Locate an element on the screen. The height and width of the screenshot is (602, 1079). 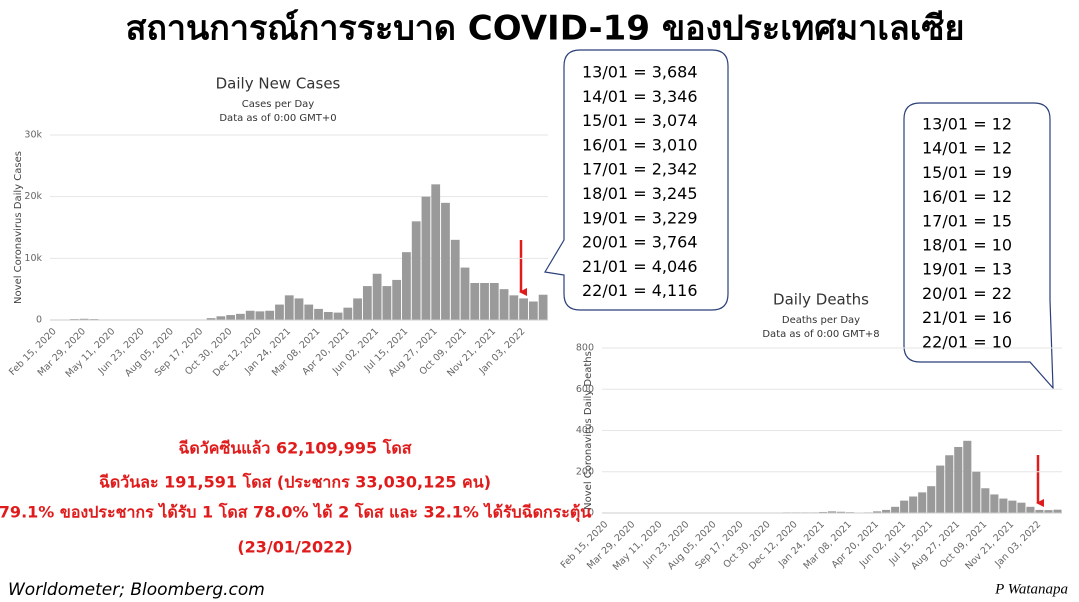
y-tick-label: 30k is located at coordinates (33, 135).